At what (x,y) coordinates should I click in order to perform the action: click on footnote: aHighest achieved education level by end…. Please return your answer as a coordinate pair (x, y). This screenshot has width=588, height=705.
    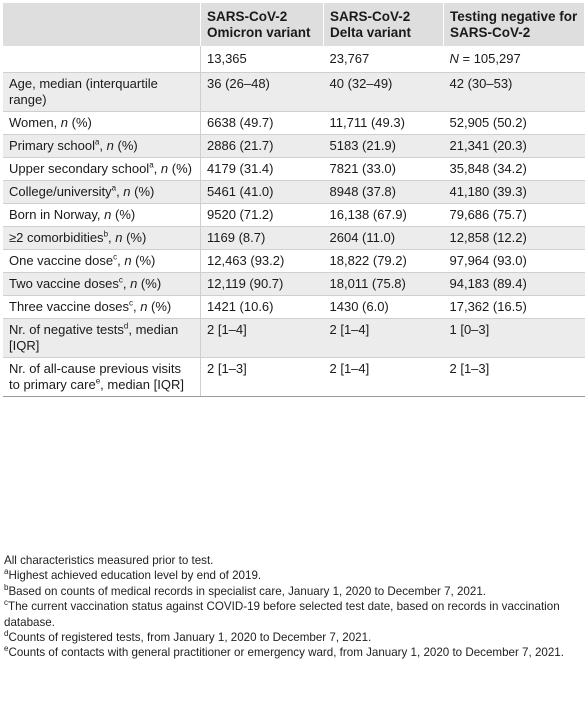
    Looking at the image, I should click on (294, 575).